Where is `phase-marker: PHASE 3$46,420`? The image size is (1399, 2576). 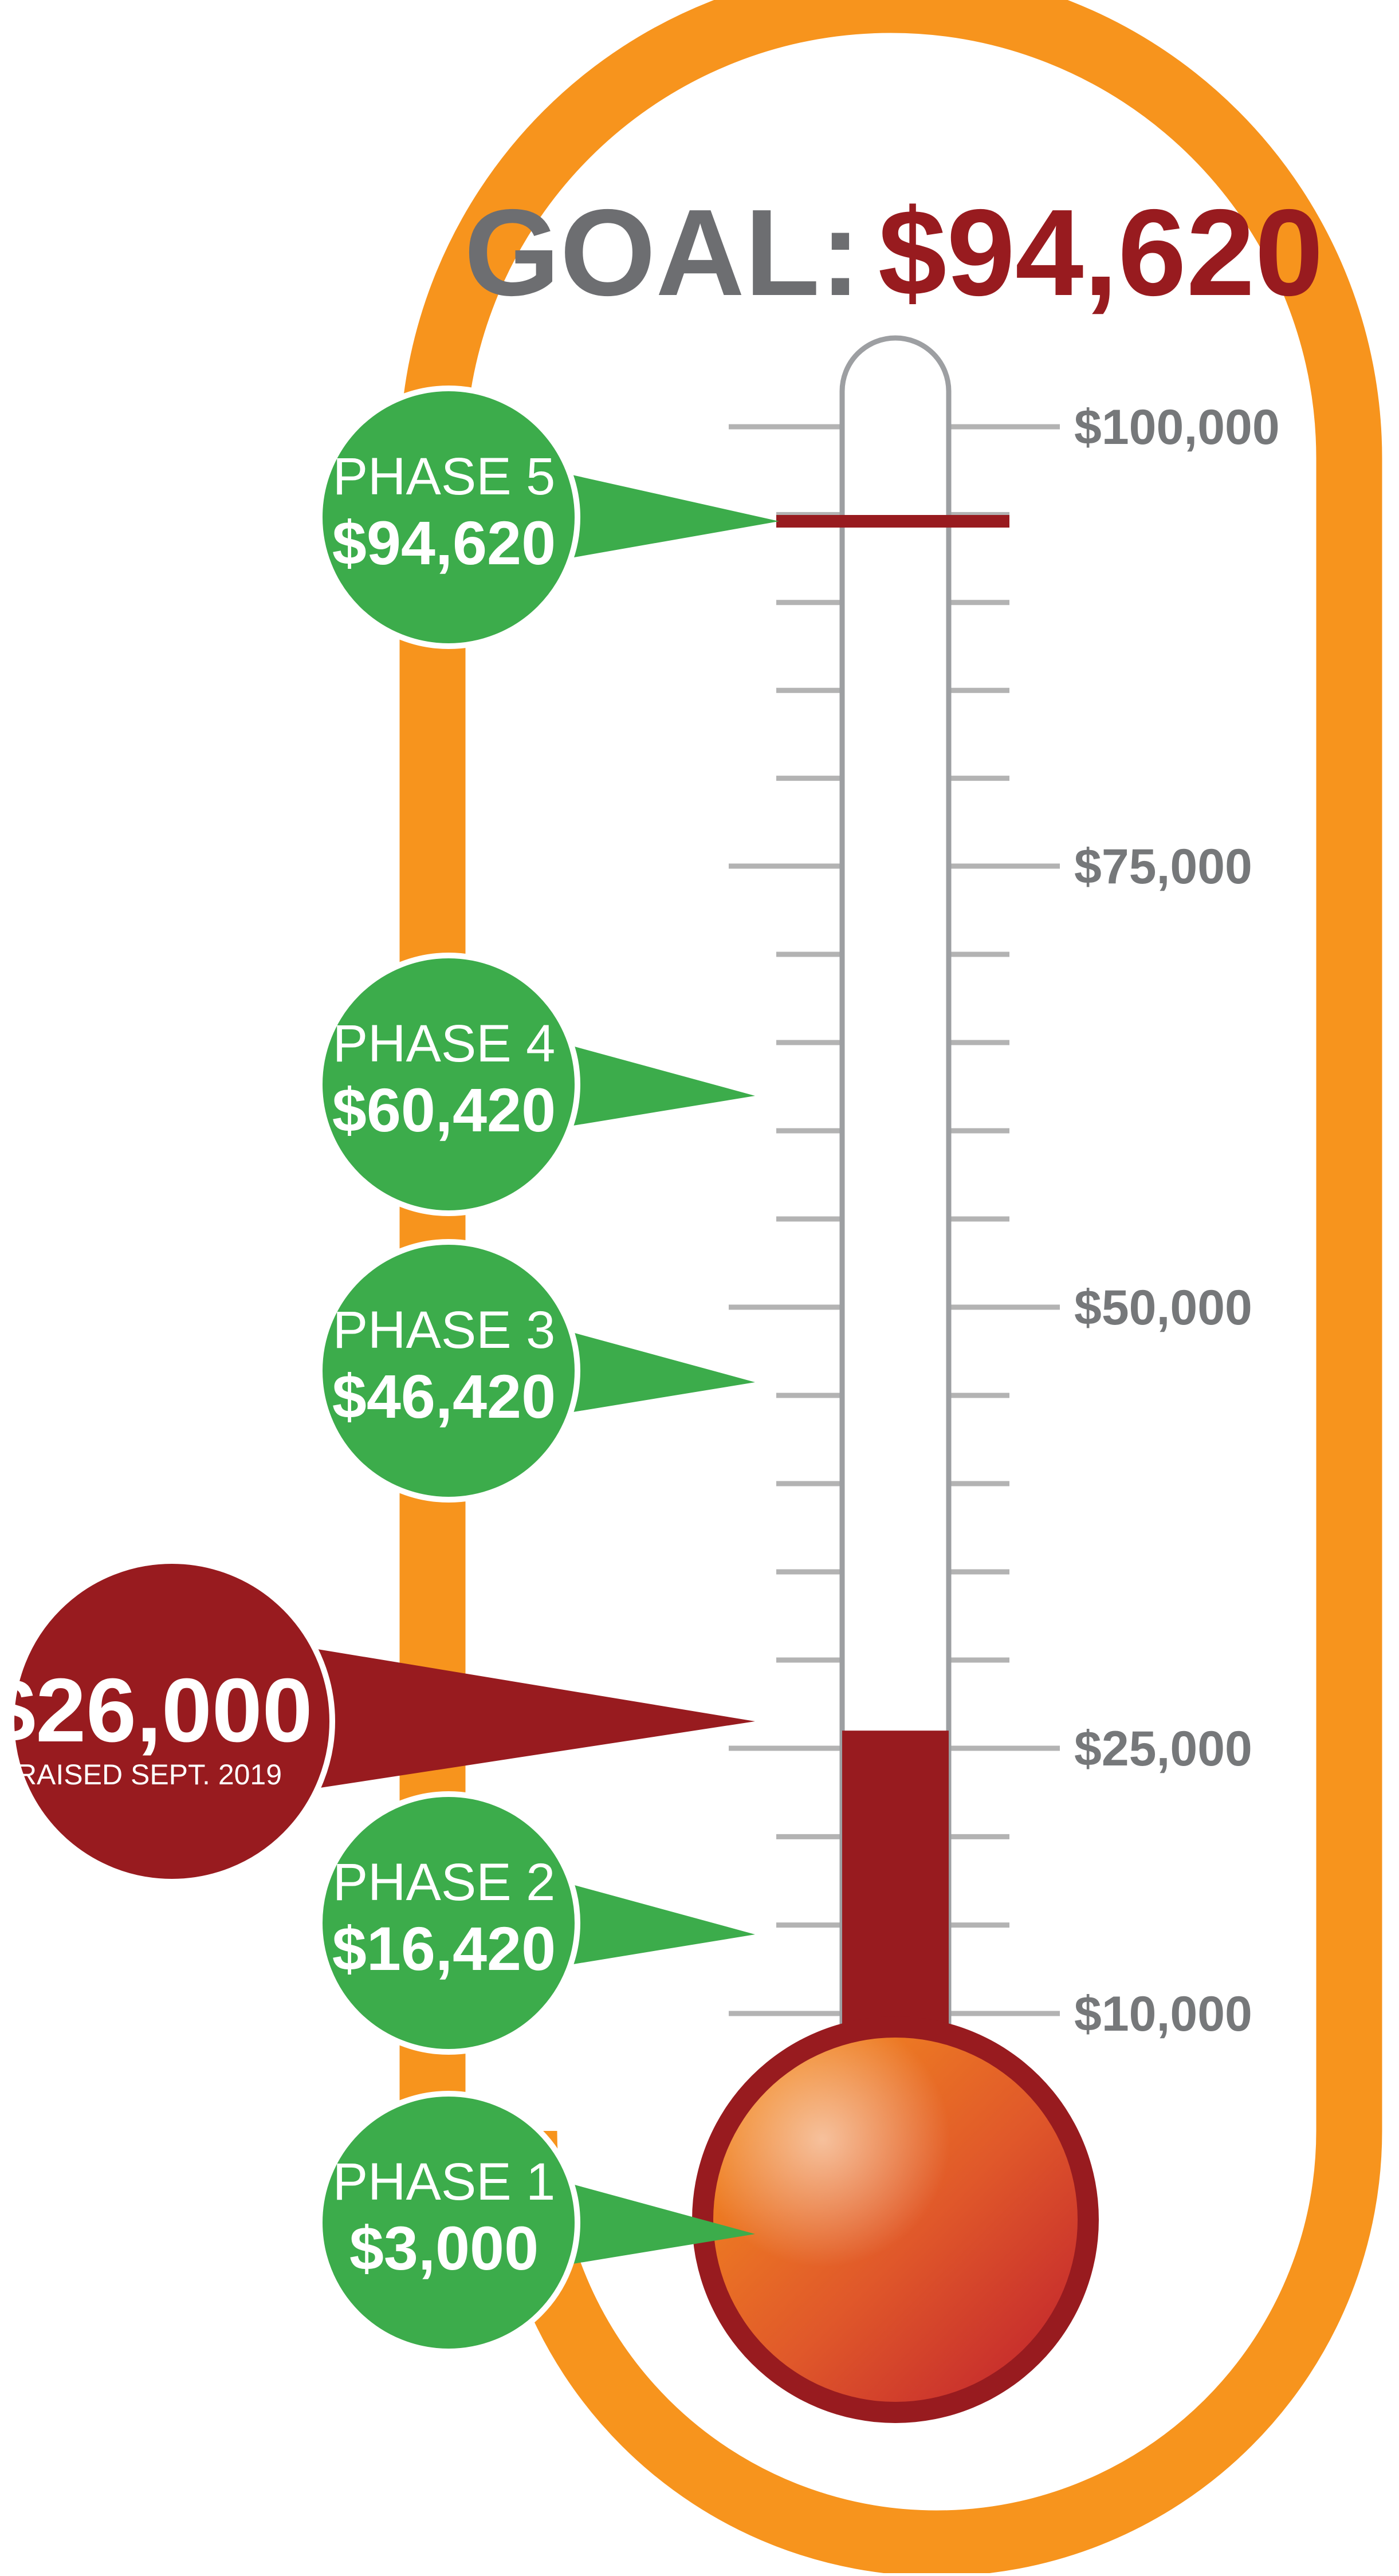
phase-marker: PHASE 3$46,420 is located at coordinates (536, 1371).